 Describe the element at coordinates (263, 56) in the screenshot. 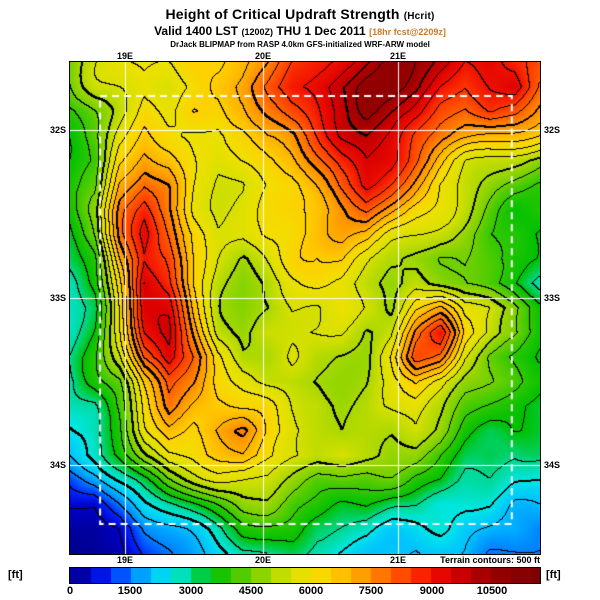

I see `lon-label-top-1: 20E` at that location.